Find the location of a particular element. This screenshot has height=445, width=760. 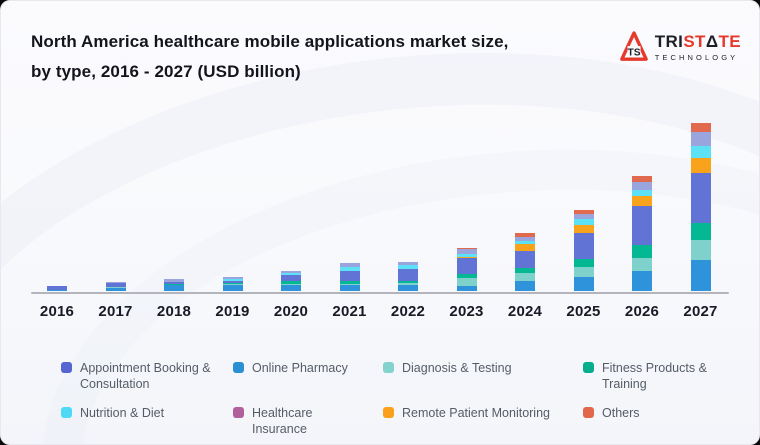

legend-swatch-diagnosis-testing is located at coordinates (388, 367).